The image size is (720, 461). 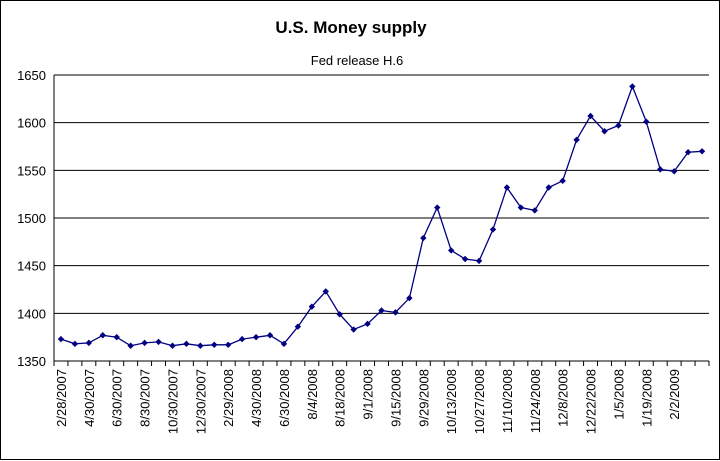 What do you see at coordinates (674, 394) in the screenshot?
I see `x-tick-label: 2/2/2009` at bounding box center [674, 394].